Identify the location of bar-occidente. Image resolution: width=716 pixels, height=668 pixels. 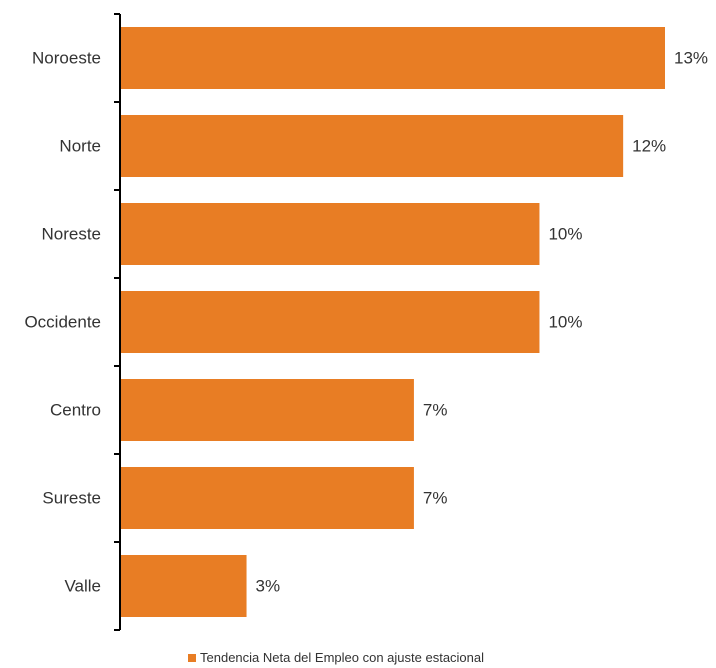
(330, 322).